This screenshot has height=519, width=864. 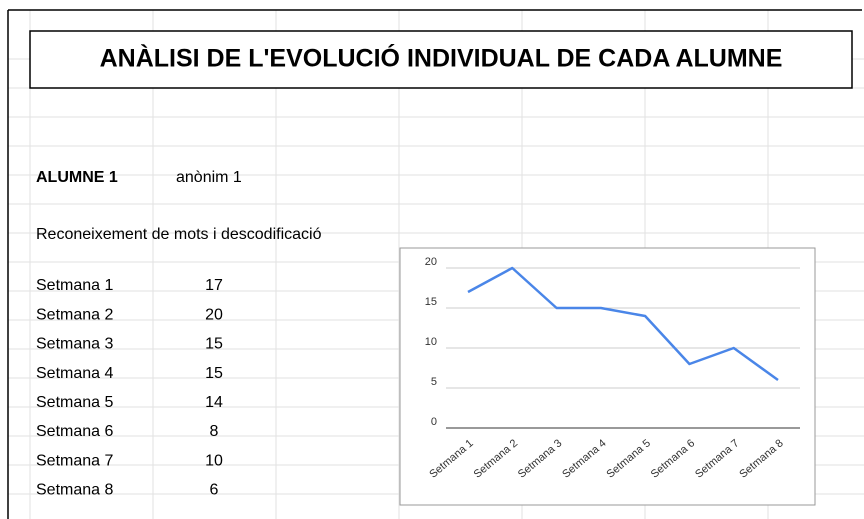 I want to click on student-name: anònim 1, so click(x=209, y=177).